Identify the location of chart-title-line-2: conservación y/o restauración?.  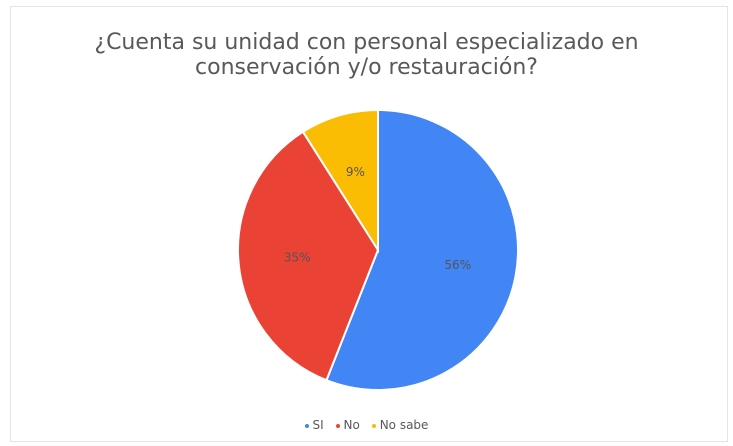
(366, 67).